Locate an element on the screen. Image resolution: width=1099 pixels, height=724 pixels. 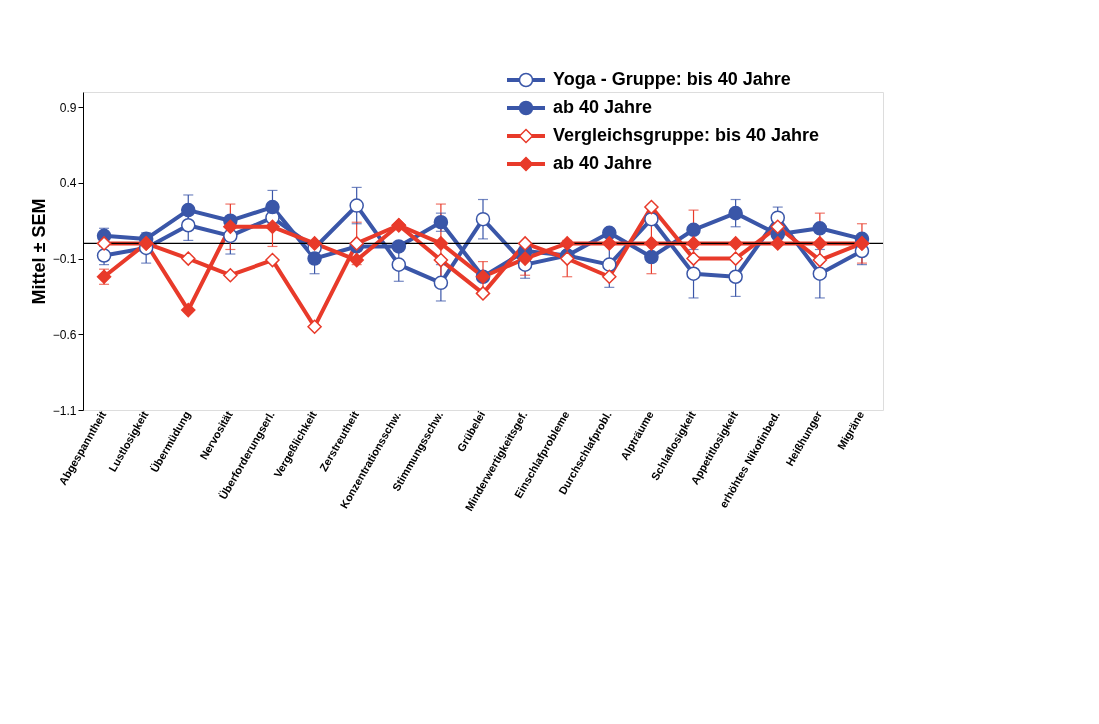
y-tick-label: 0.4 is located at coordinates (68, 183).